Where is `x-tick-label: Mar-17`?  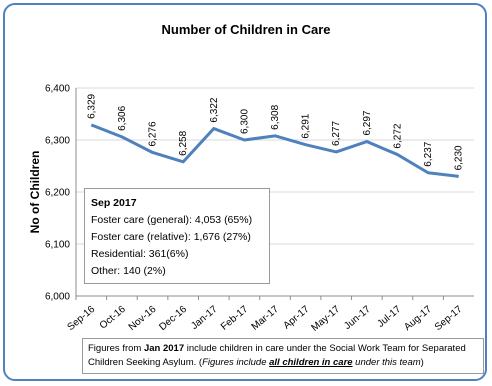 x-tick-label: Mar-17 is located at coordinates (266, 318).